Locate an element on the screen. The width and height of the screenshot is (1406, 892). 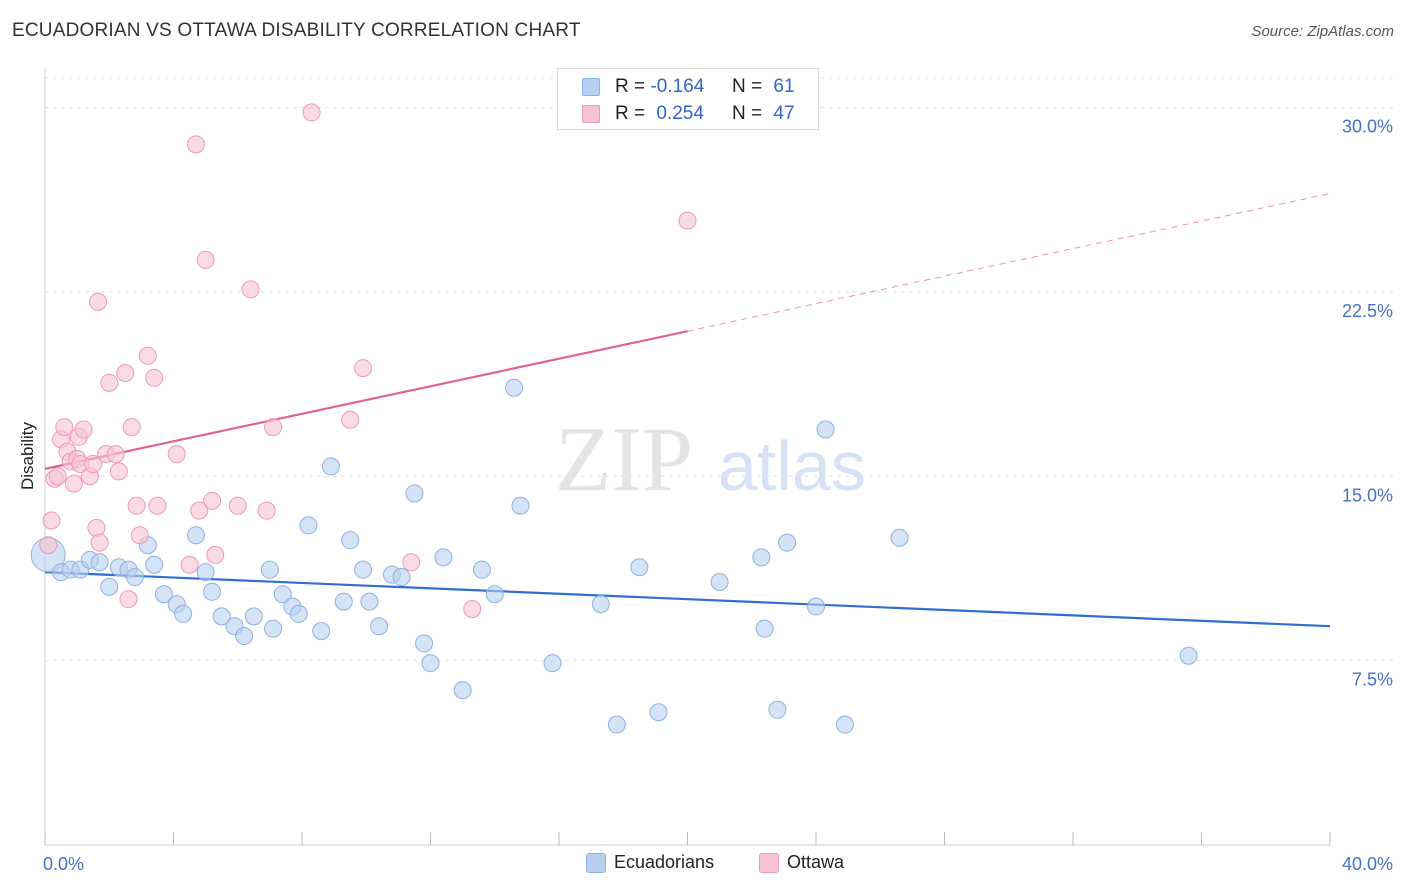
ottawa-trend-line is located at coordinates (366, 400).